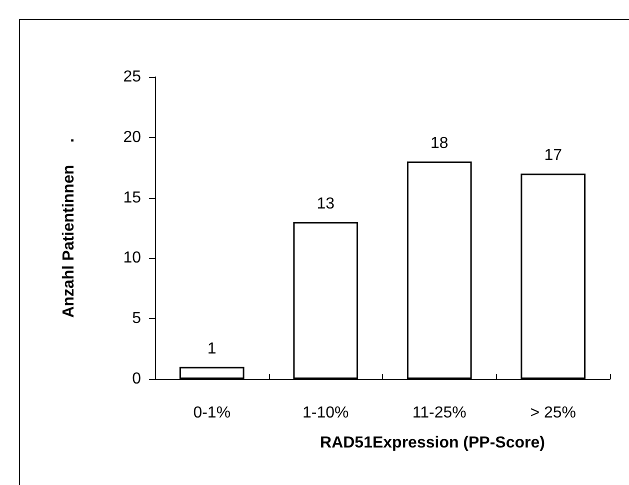 The image size is (629, 485). What do you see at coordinates (132, 258) in the screenshot?
I see `y-tick-label: 10` at bounding box center [132, 258].